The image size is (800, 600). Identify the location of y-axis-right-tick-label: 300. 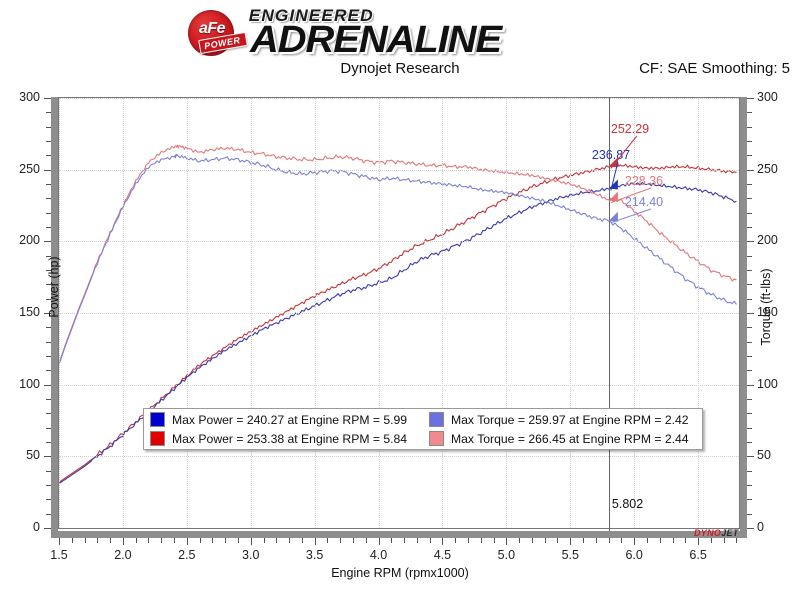
(767, 97).